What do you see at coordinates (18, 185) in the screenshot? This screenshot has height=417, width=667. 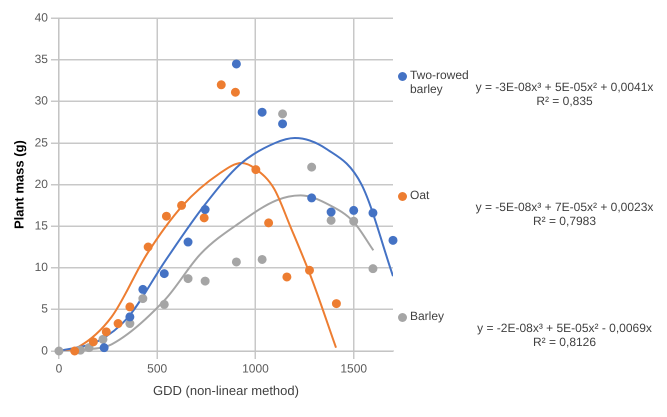 I see `y-axis-title: Plant mass (g)` at bounding box center [18, 185].